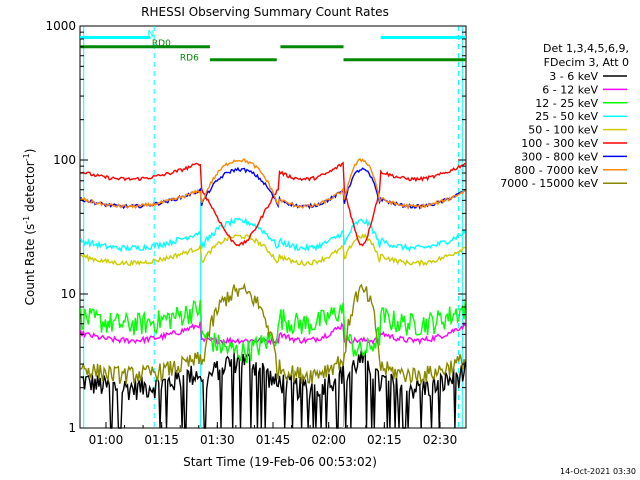  I want to click on timestamp: 14-Oct-2021 03:30, so click(598, 471).